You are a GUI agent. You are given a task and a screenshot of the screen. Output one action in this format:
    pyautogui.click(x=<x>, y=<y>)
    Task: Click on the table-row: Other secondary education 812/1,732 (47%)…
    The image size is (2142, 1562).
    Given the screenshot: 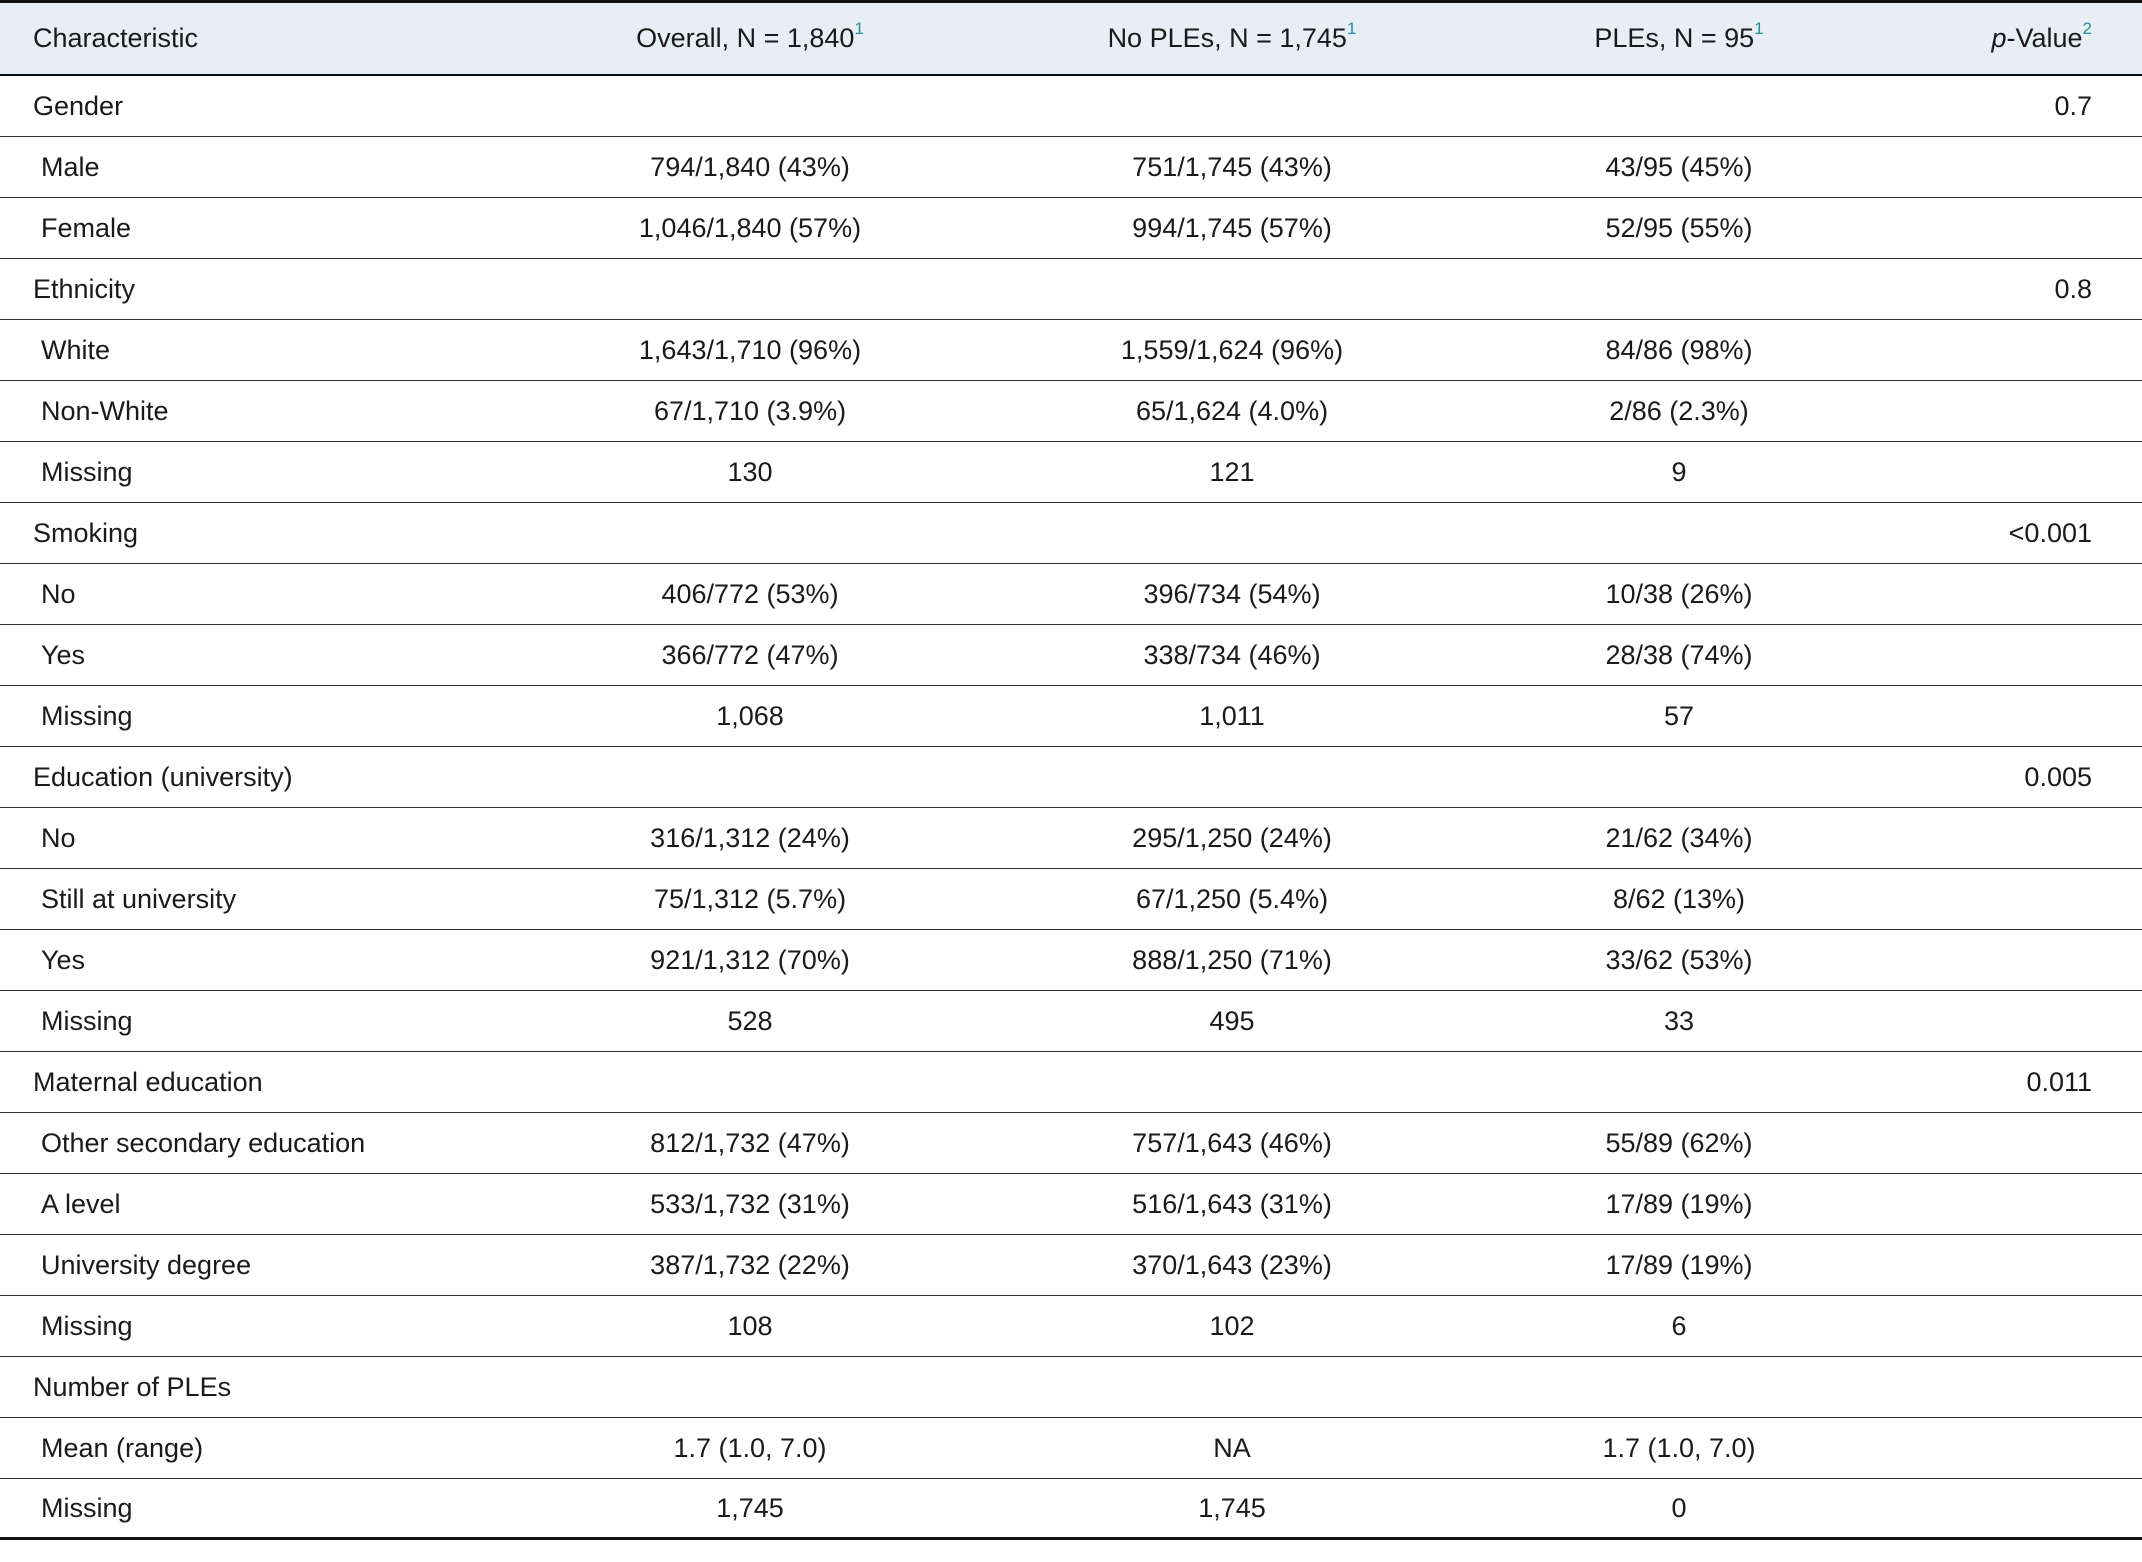 What is the action you would take?
    pyautogui.click(x=1071, y=1143)
    